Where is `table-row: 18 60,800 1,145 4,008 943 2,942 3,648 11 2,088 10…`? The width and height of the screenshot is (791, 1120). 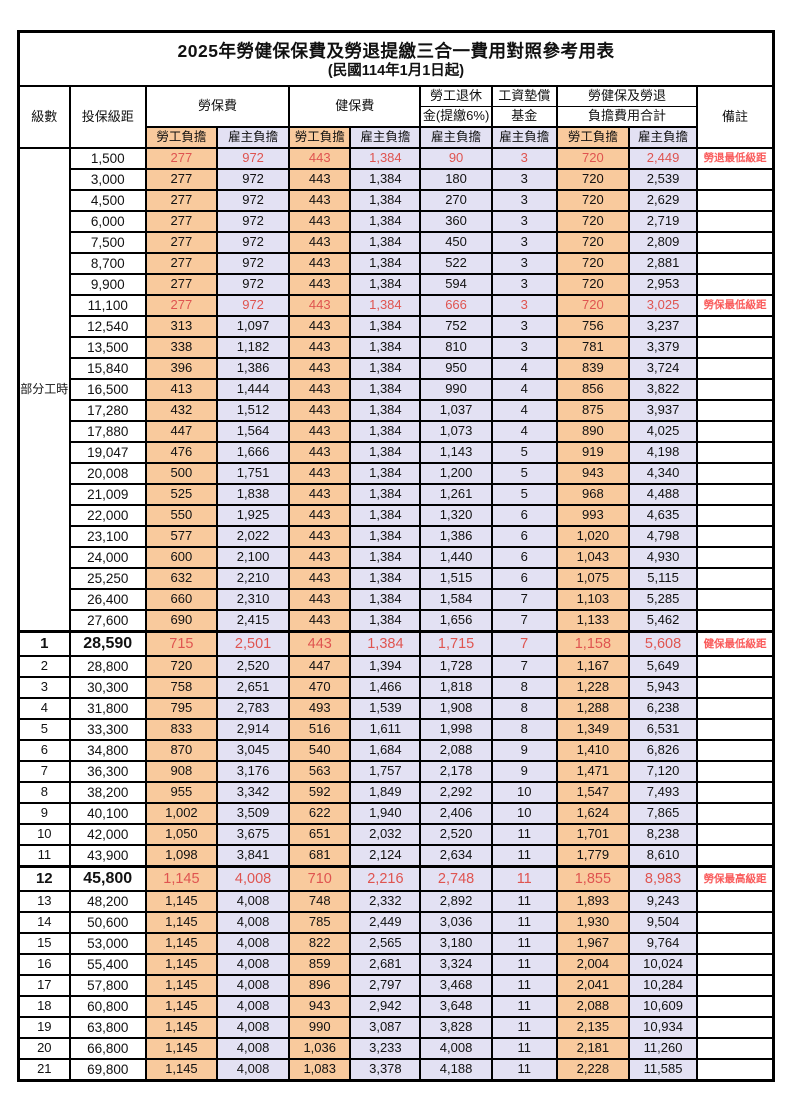
table-row: 18 60,800 1,145 4,008 943 2,942 3,648 11 2,088 10… is located at coordinates (396, 1006).